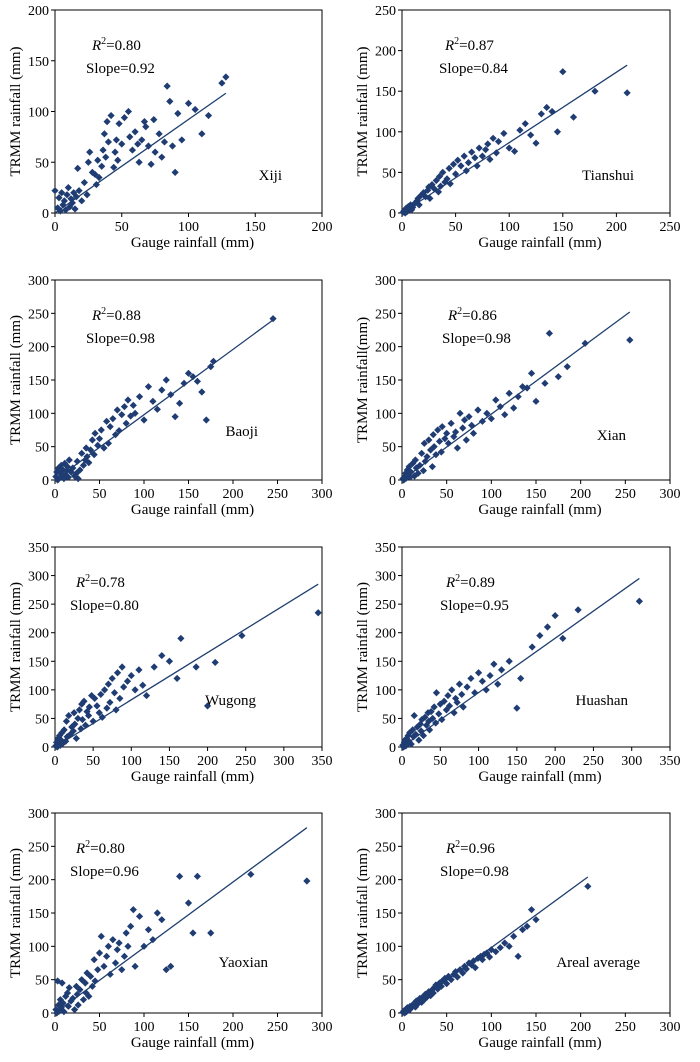 Image resolution: width=700 pixels, height=1062 pixels. What do you see at coordinates (469, 45) in the screenshot?
I see `r-squared-annotation: R2=0.87` at bounding box center [469, 45].